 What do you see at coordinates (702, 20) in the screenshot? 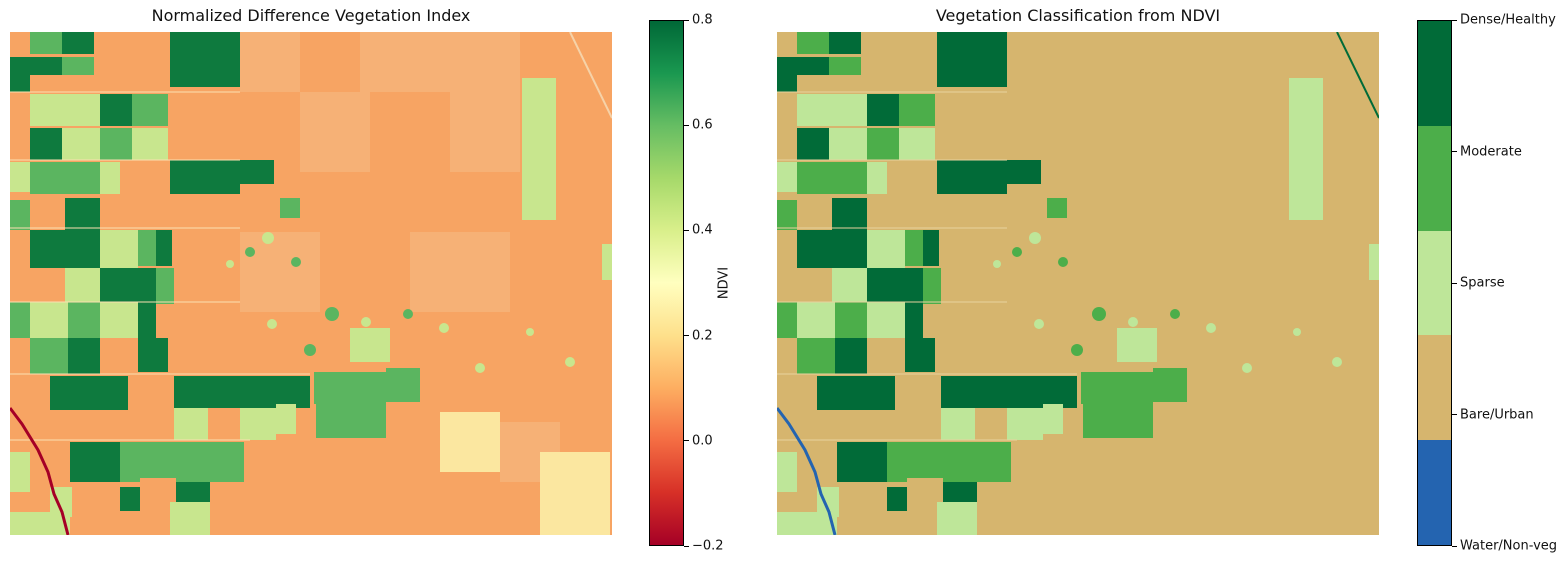
I see `colorbar-tick-label: 0.8` at bounding box center [702, 20].